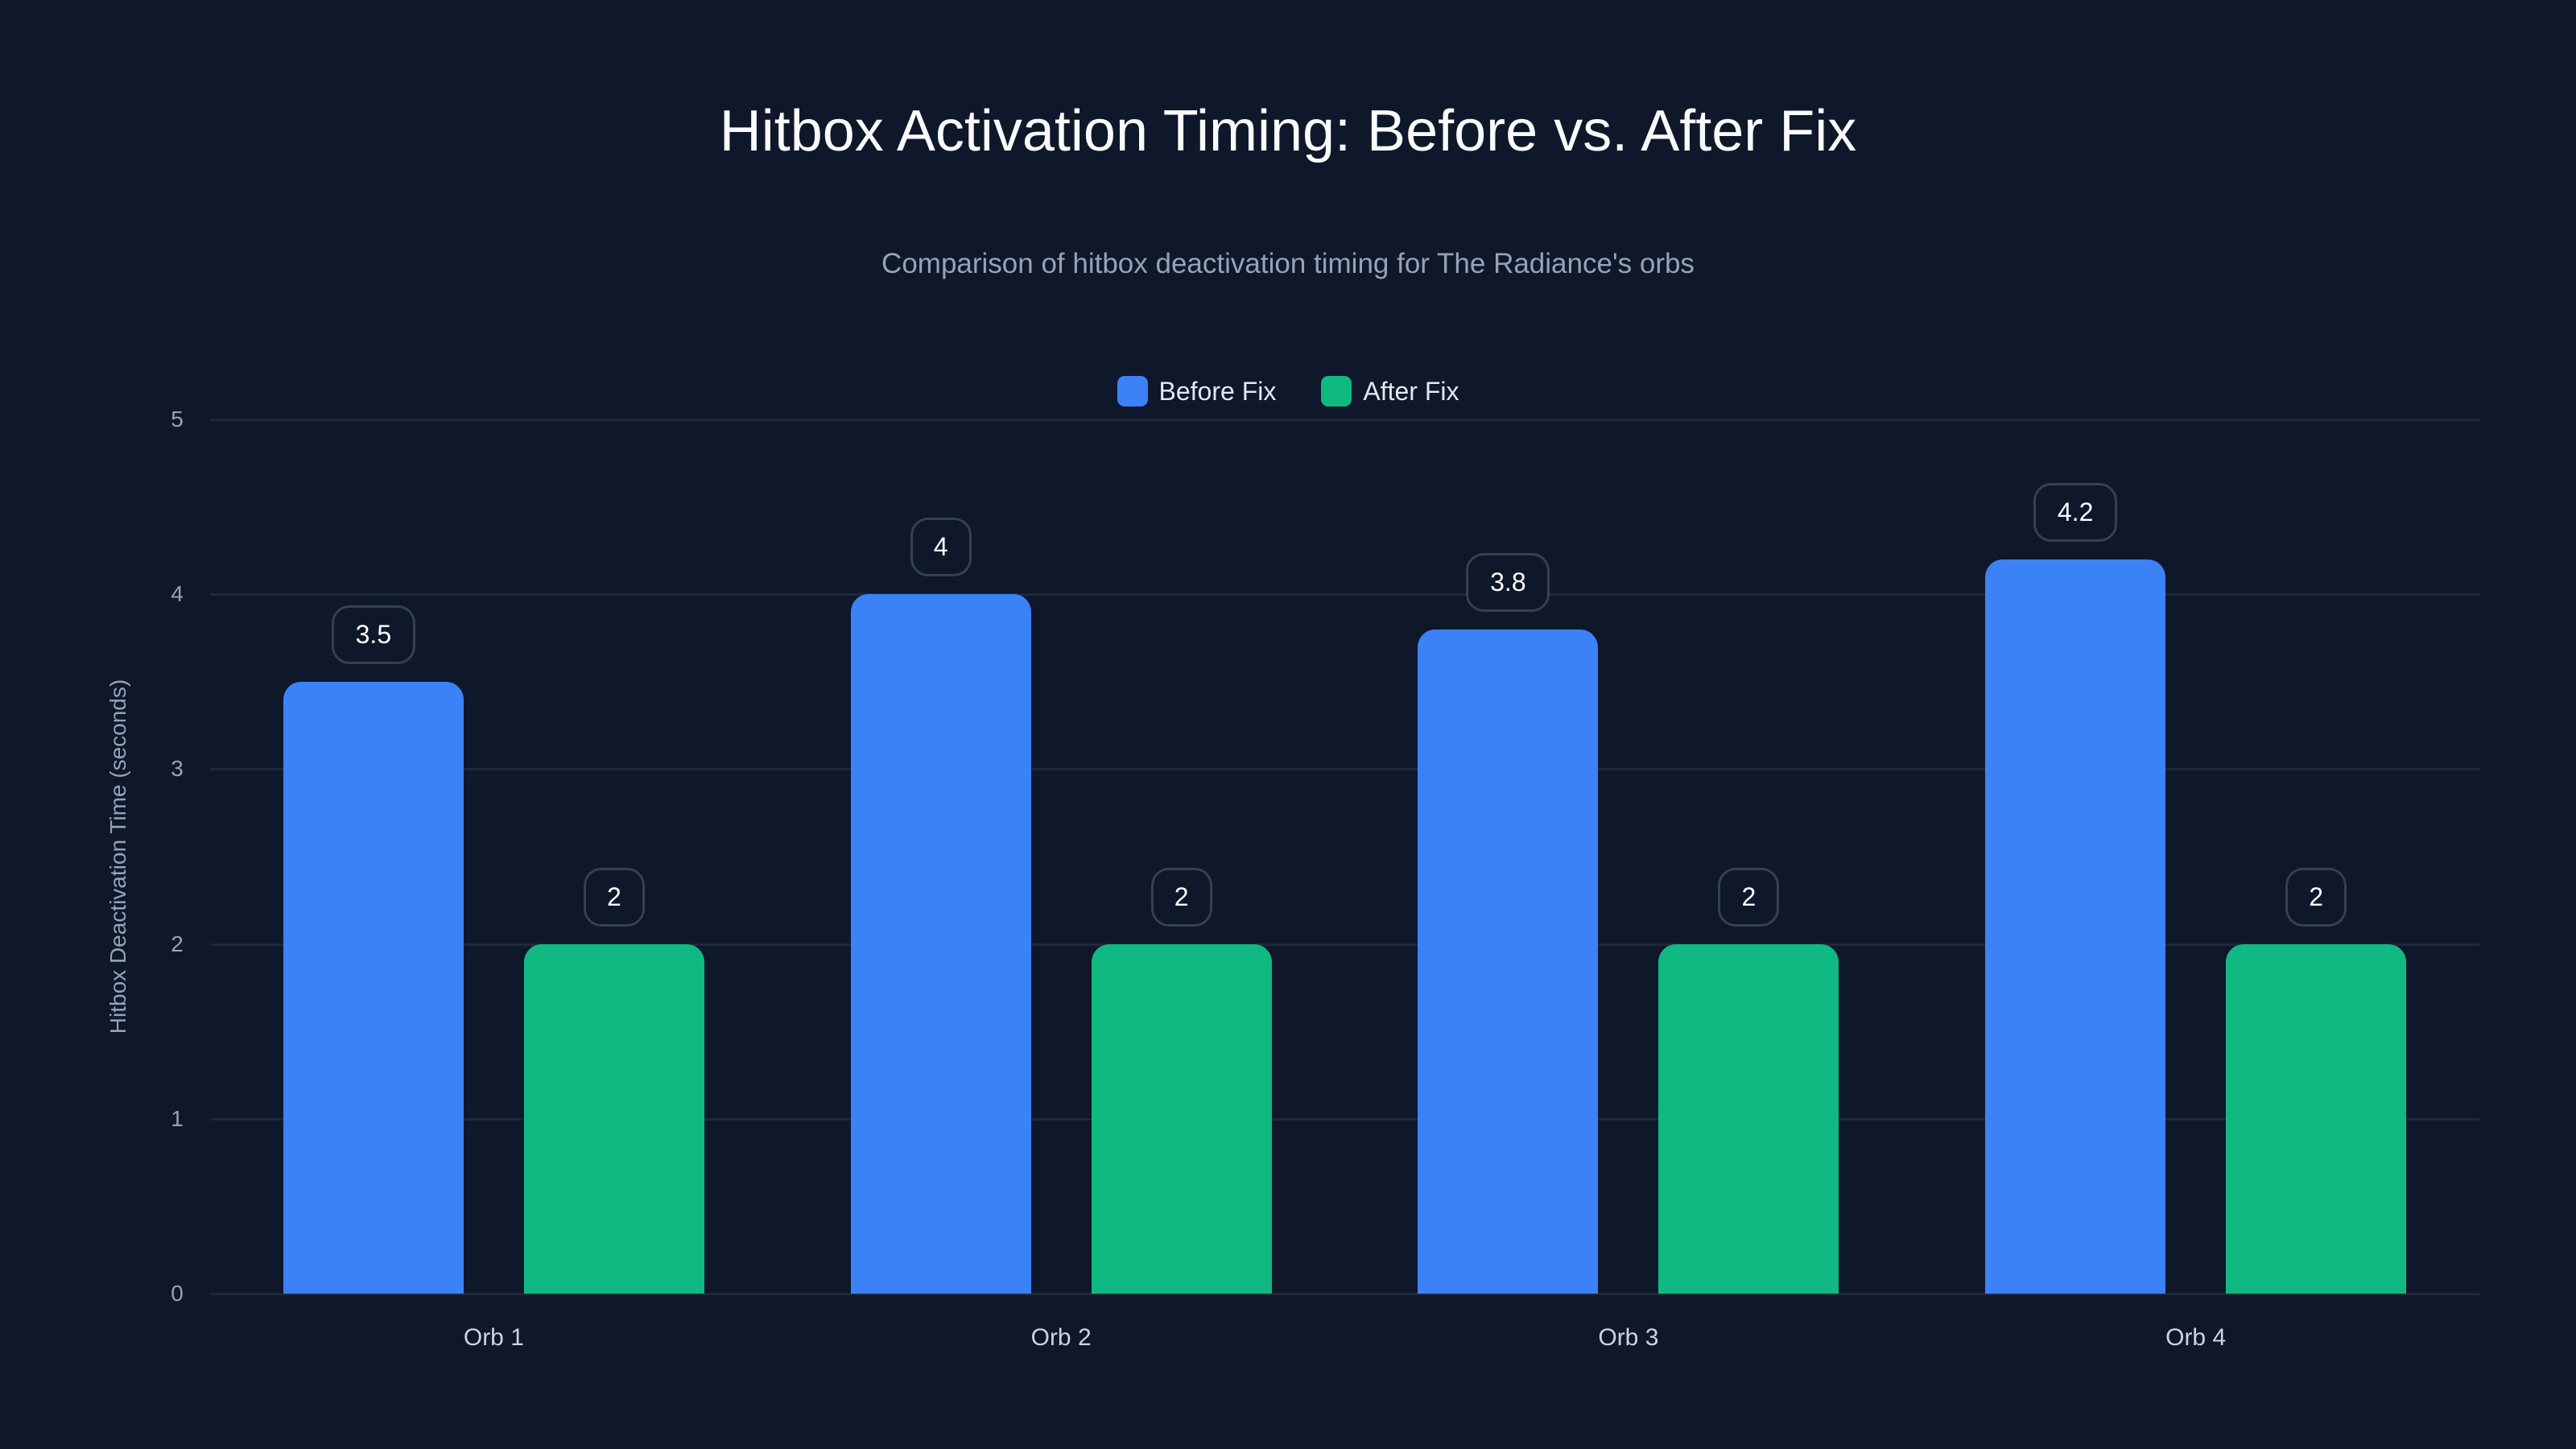 Image resolution: width=2576 pixels, height=1449 pixels. I want to click on x-tick-label: Orb 4, so click(2196, 1337).